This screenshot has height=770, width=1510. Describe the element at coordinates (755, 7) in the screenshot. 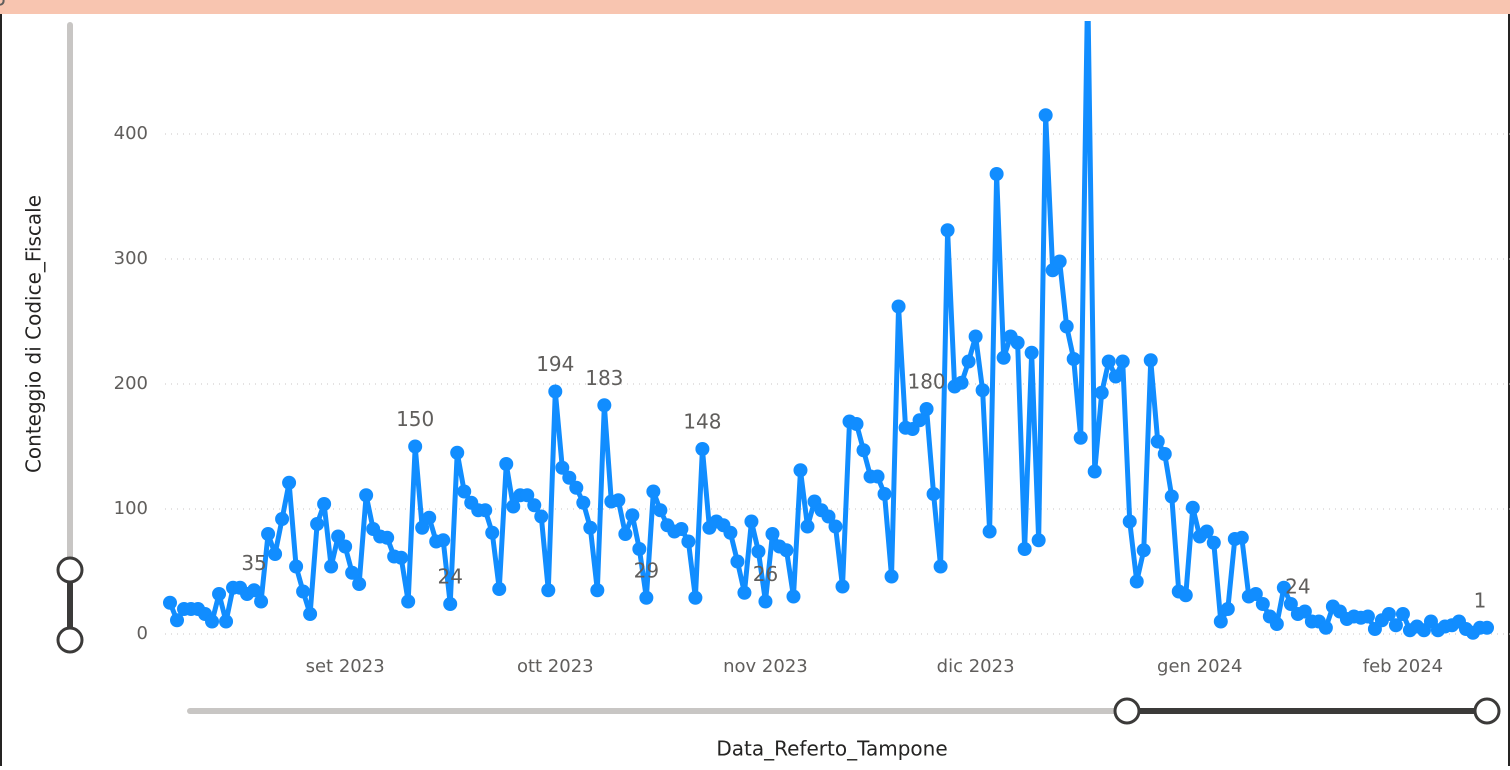

I see `header-band` at that location.